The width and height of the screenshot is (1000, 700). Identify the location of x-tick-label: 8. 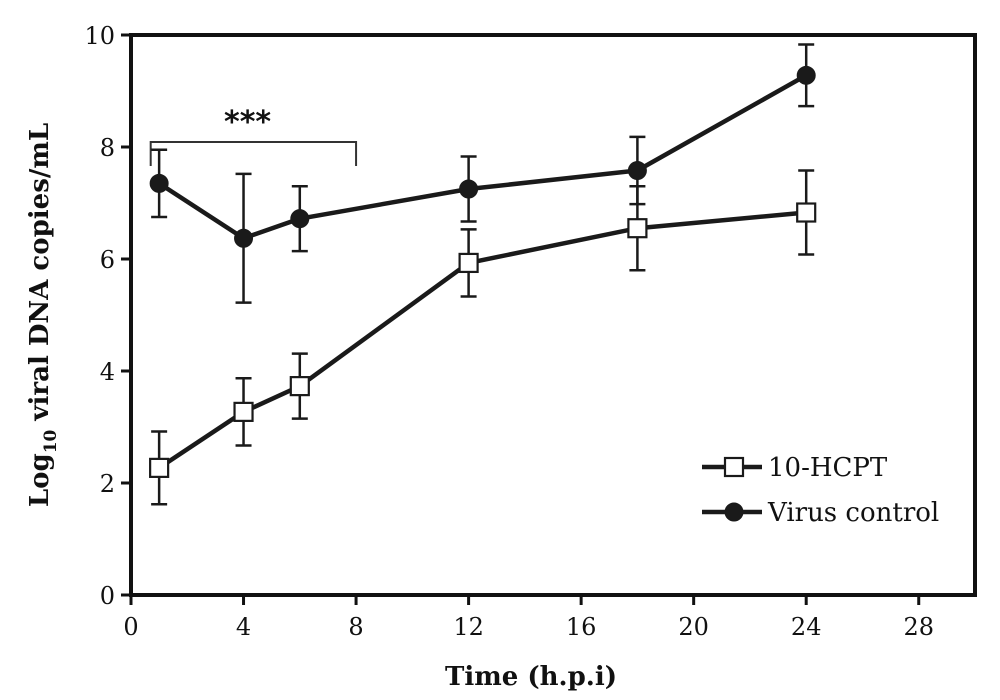
(355, 627).